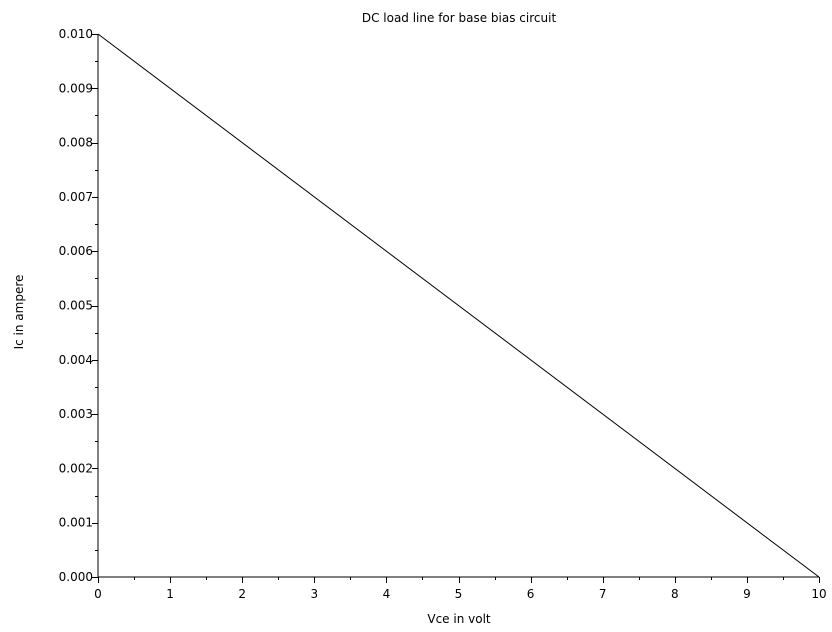  What do you see at coordinates (98, 594) in the screenshot?
I see `x-tick-label: 0` at bounding box center [98, 594].